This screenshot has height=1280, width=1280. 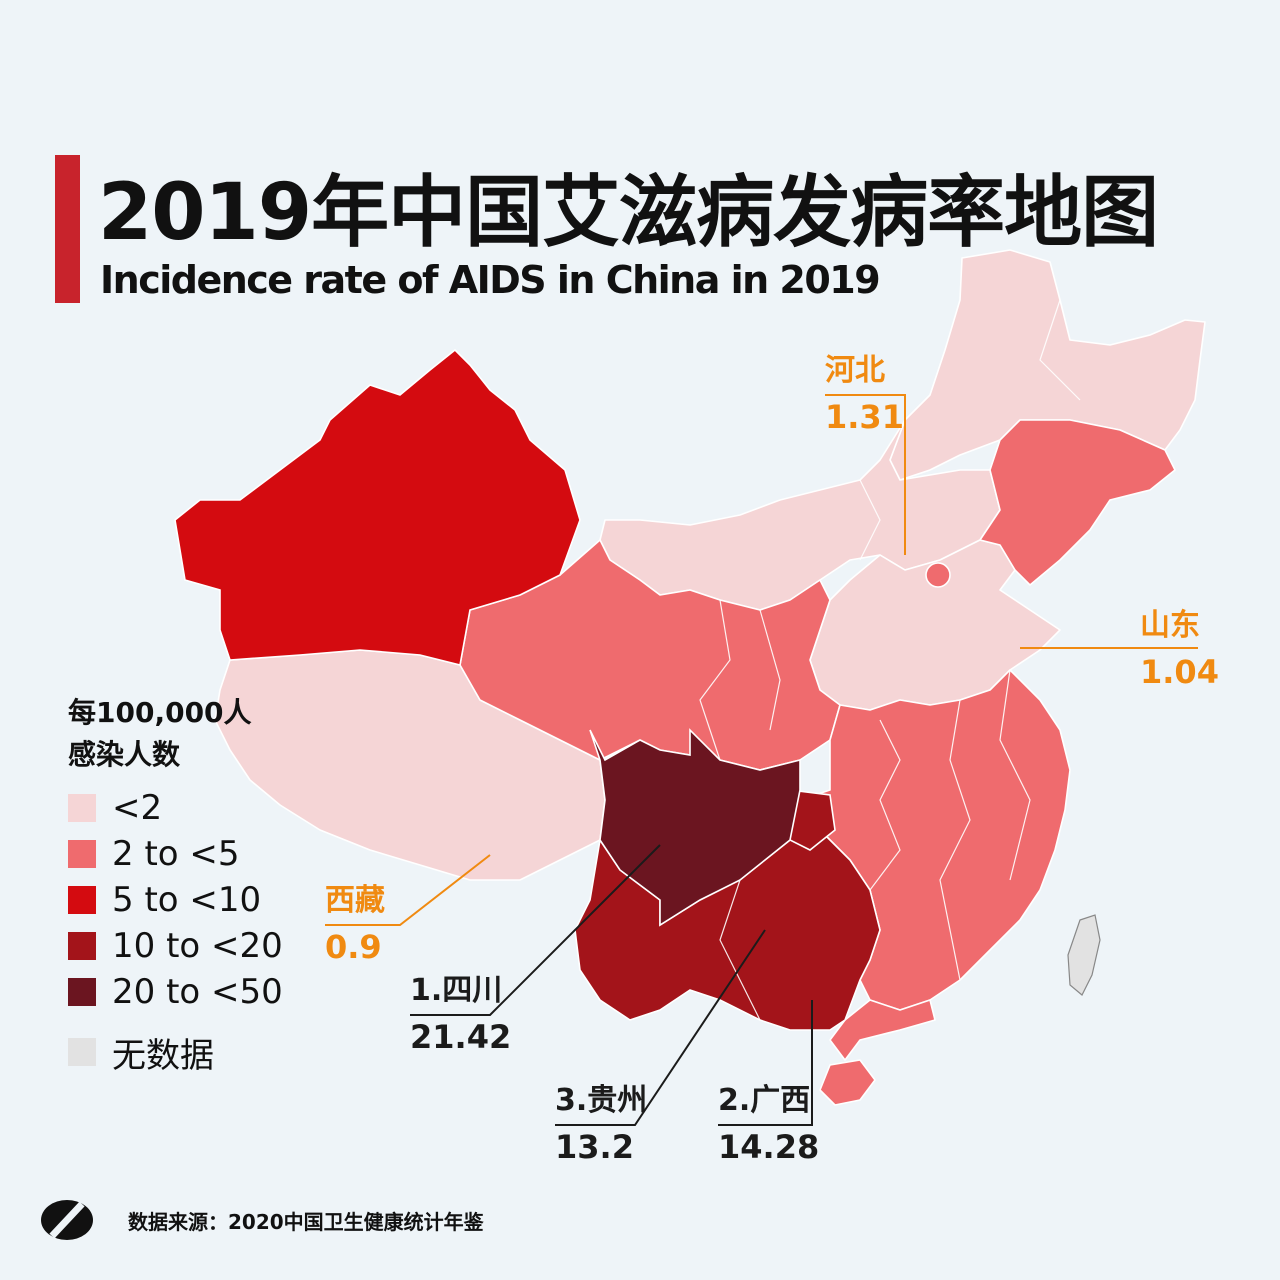 I want to click on legend-label: 2 to <5, so click(x=176, y=854).